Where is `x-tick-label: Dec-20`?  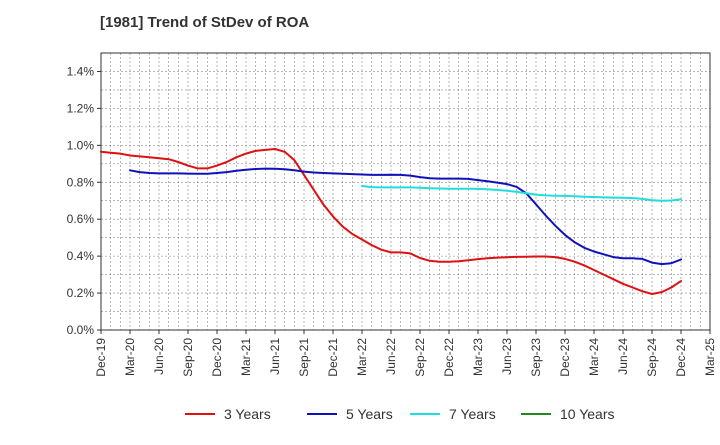 x-tick-label: Dec-20 is located at coordinates (217, 357).